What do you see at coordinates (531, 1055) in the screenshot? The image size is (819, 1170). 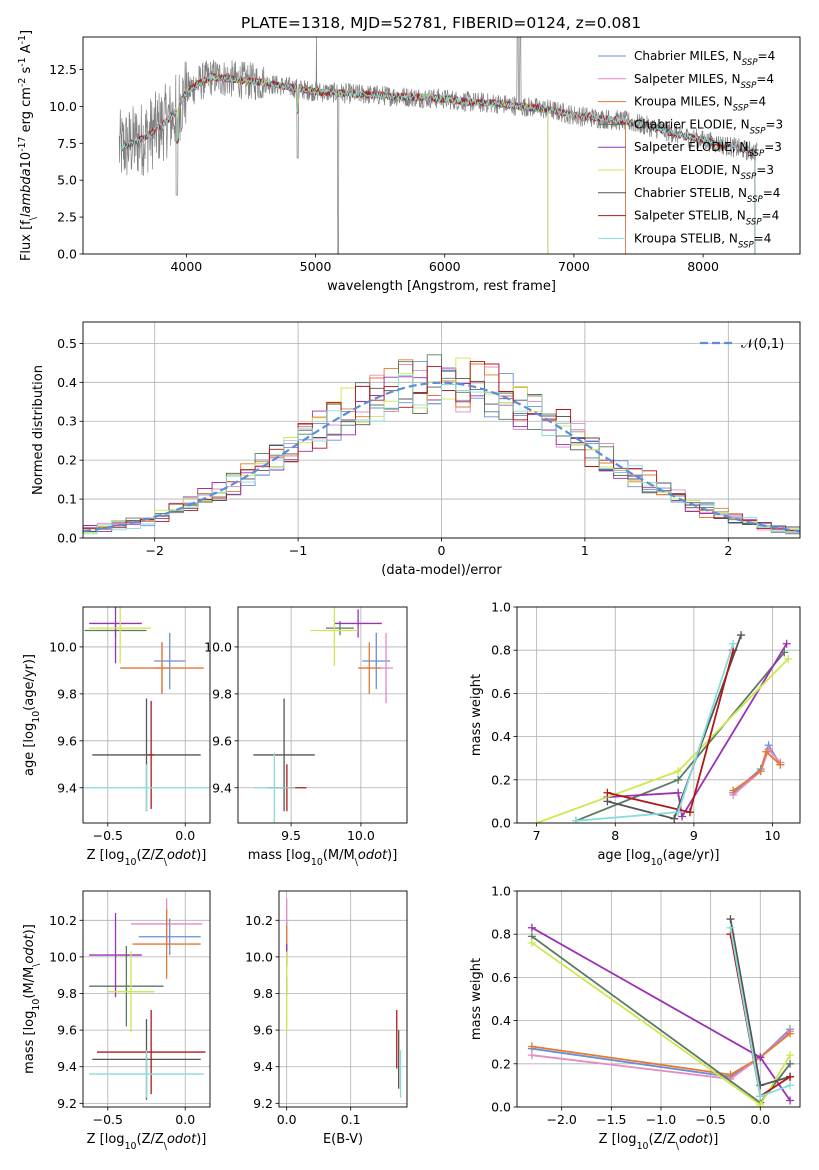 I see `weight-marker-salpeter_miles` at bounding box center [531, 1055].